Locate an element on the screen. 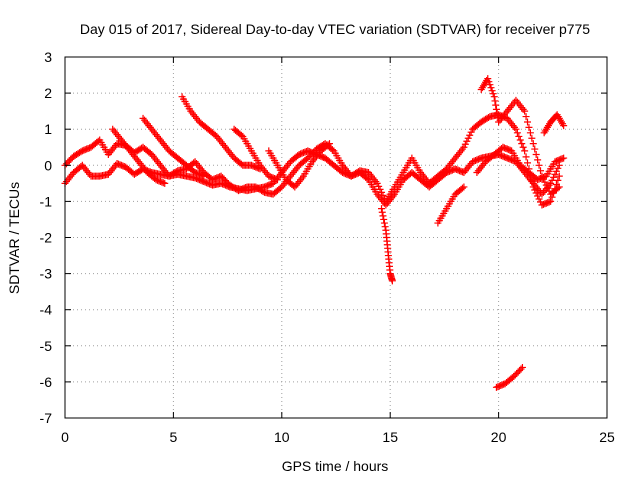 The image size is (640, 480). series-track-f is located at coordinates (255, 154).